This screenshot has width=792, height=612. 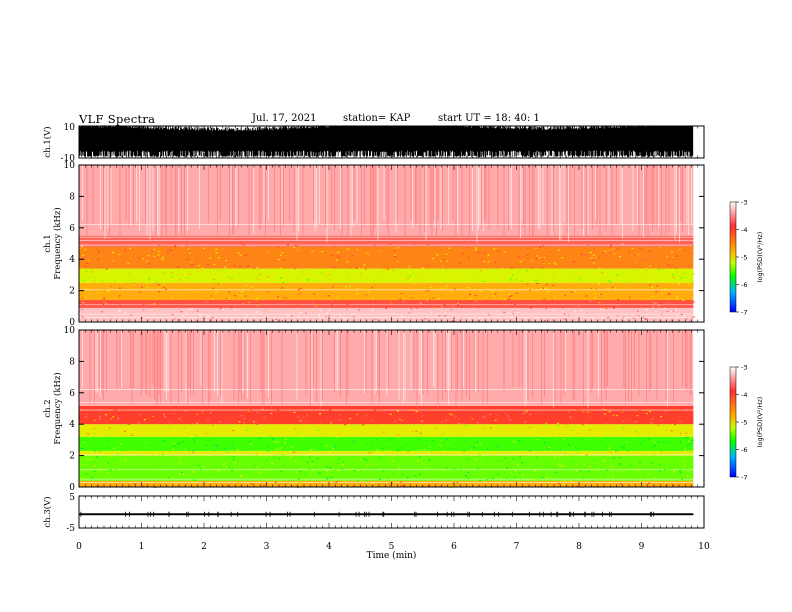 I want to click on ch2-spectrogram-lines, so click(x=386, y=436).